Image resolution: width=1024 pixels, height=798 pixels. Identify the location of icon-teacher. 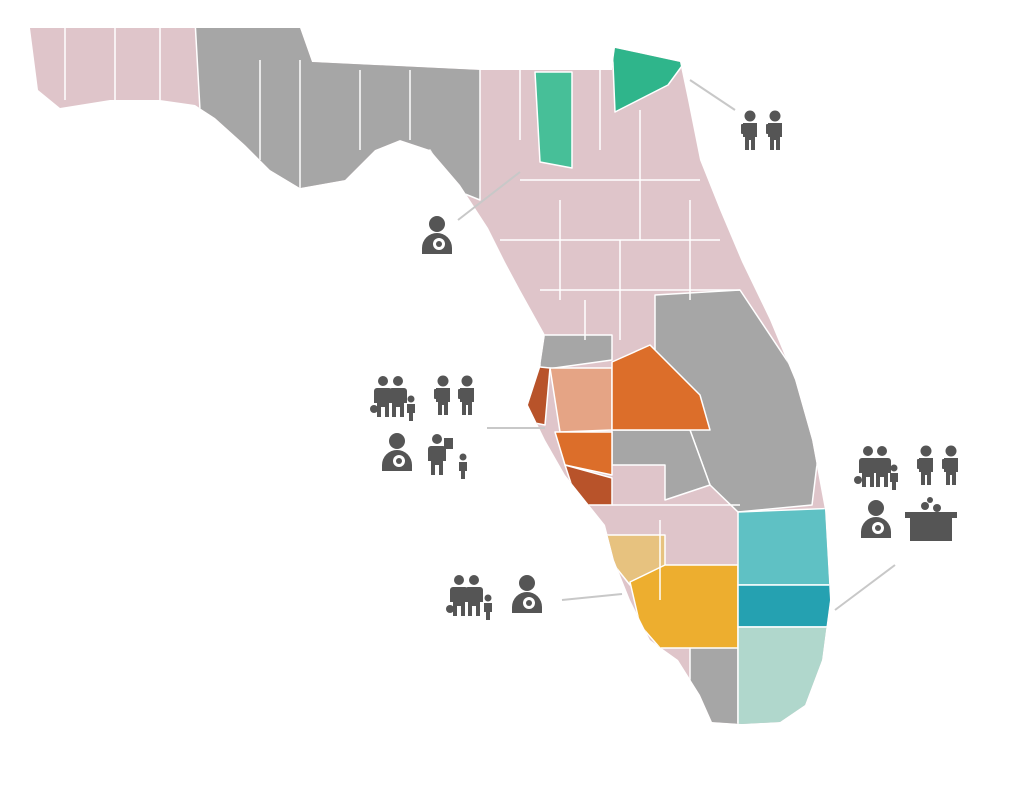
(447, 456).